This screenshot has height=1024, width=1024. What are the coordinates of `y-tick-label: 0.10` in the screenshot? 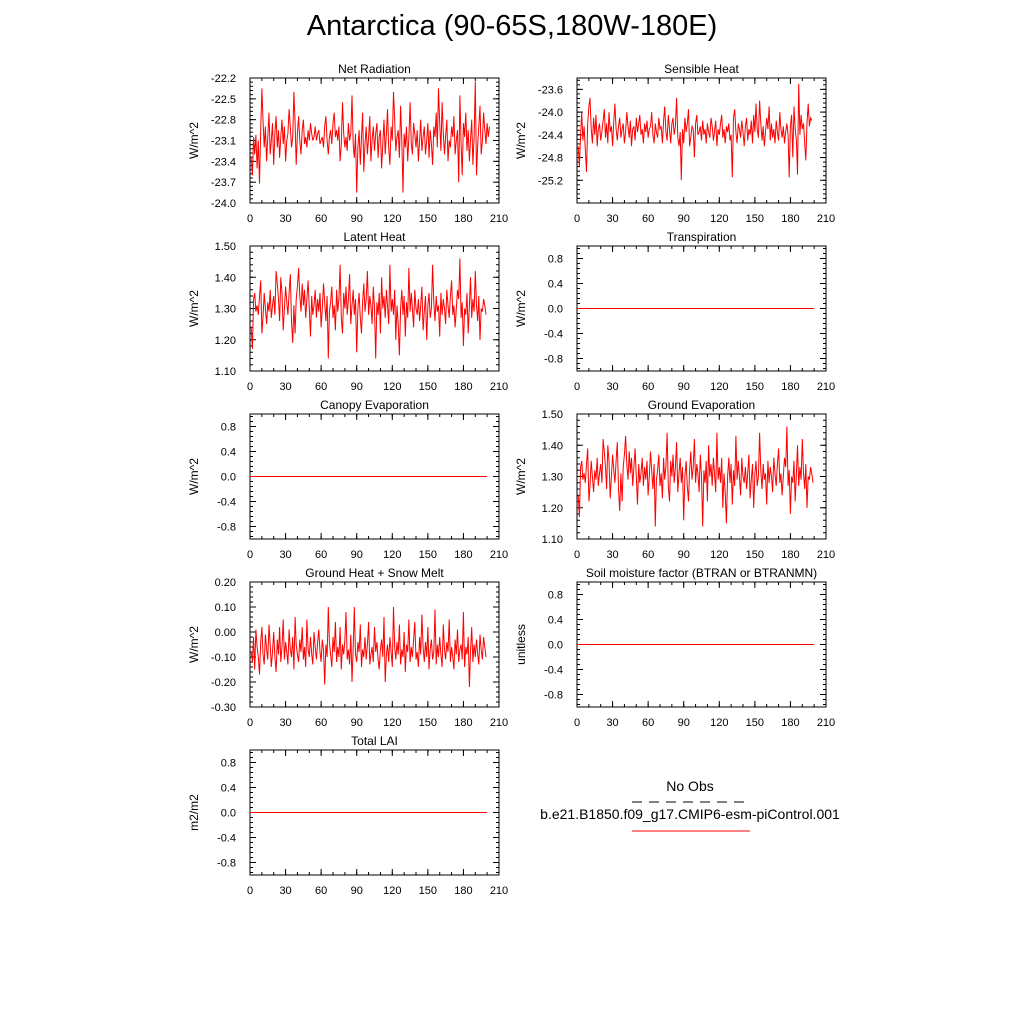 It's located at (225, 608).